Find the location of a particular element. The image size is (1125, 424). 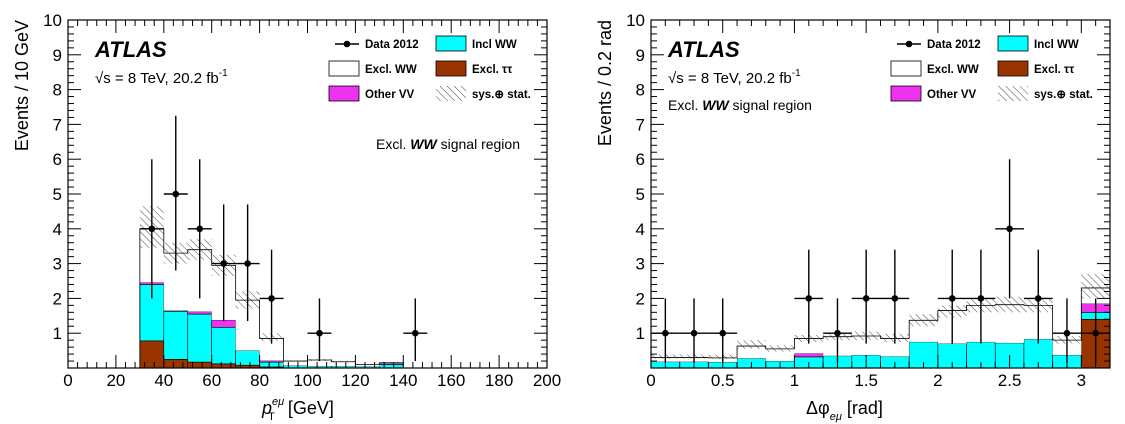

x-tick-label: 180 is located at coordinates (499, 380).